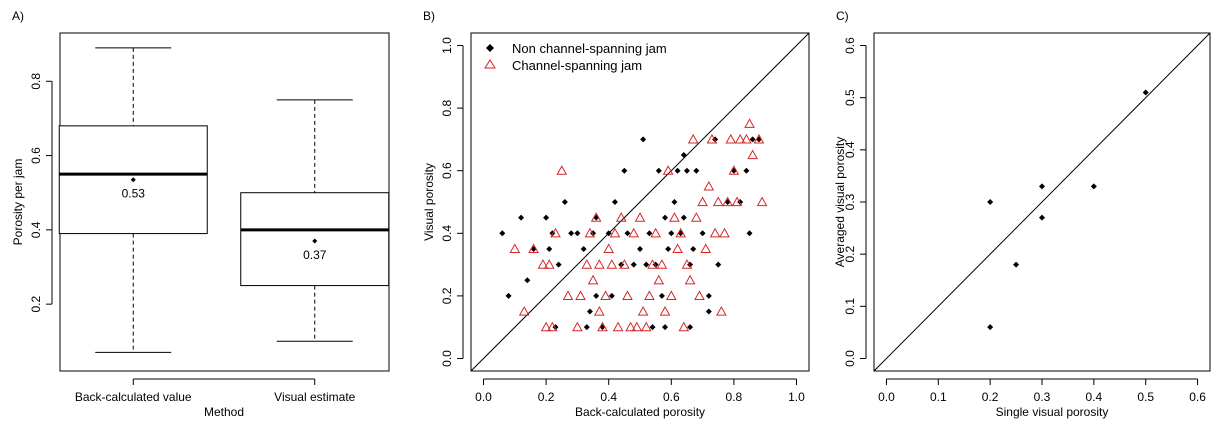 Image resolution: width=1214 pixels, height=423 pixels. I want to click on panel-b-y-tick-label: 0.8, so click(447, 107).